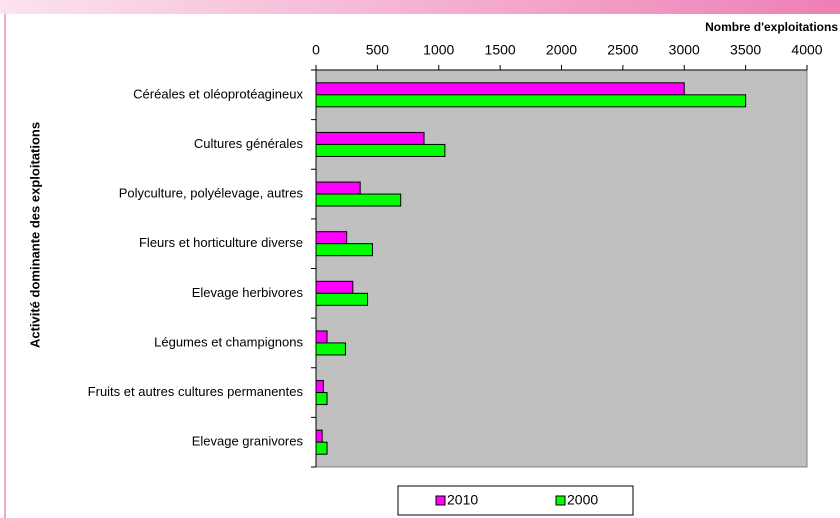  I want to click on y-tick-label: Légumes et champignons, so click(228, 341).